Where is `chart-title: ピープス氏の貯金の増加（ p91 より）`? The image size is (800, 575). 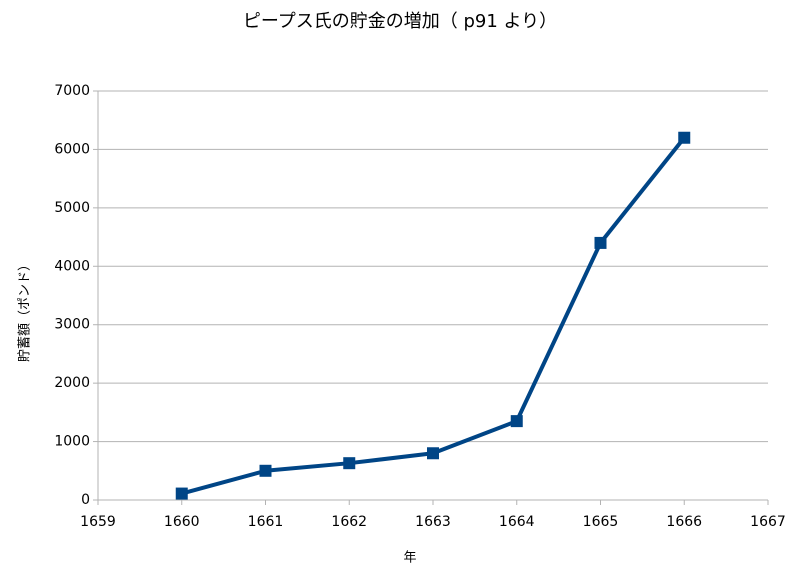
chart-title: ピープス氏の貯金の増加（ p91 より） is located at coordinates (400, 21).